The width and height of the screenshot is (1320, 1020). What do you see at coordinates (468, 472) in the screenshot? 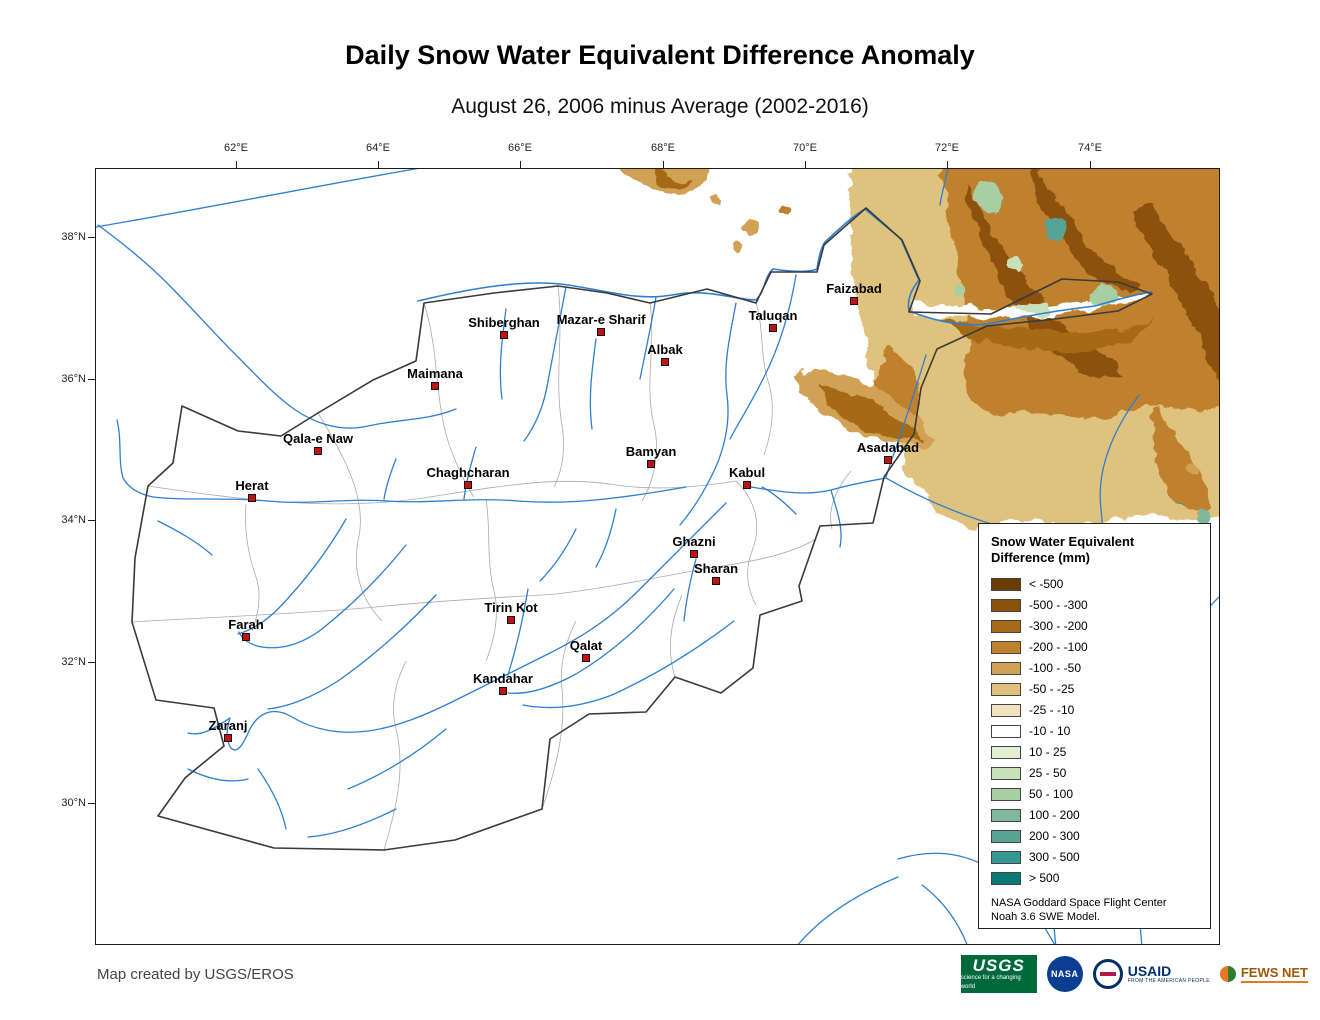
I see `city-label: Chaghcharan` at bounding box center [468, 472].